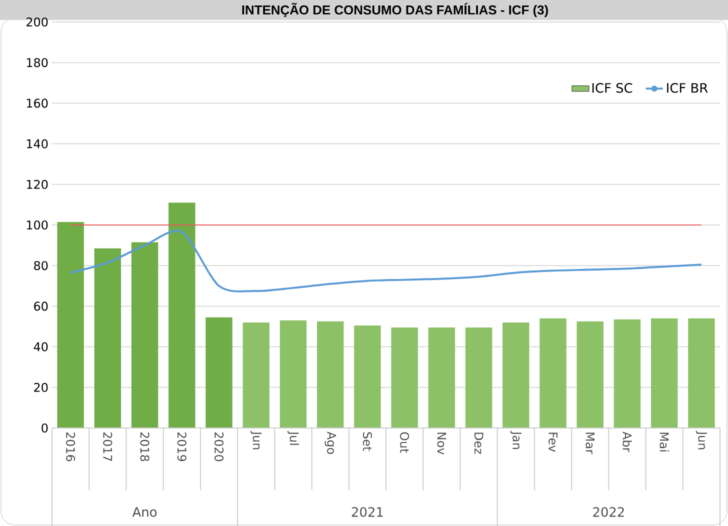 Image resolution: width=728 pixels, height=526 pixels. I want to click on x-tick-label: 2018, so click(145, 447).